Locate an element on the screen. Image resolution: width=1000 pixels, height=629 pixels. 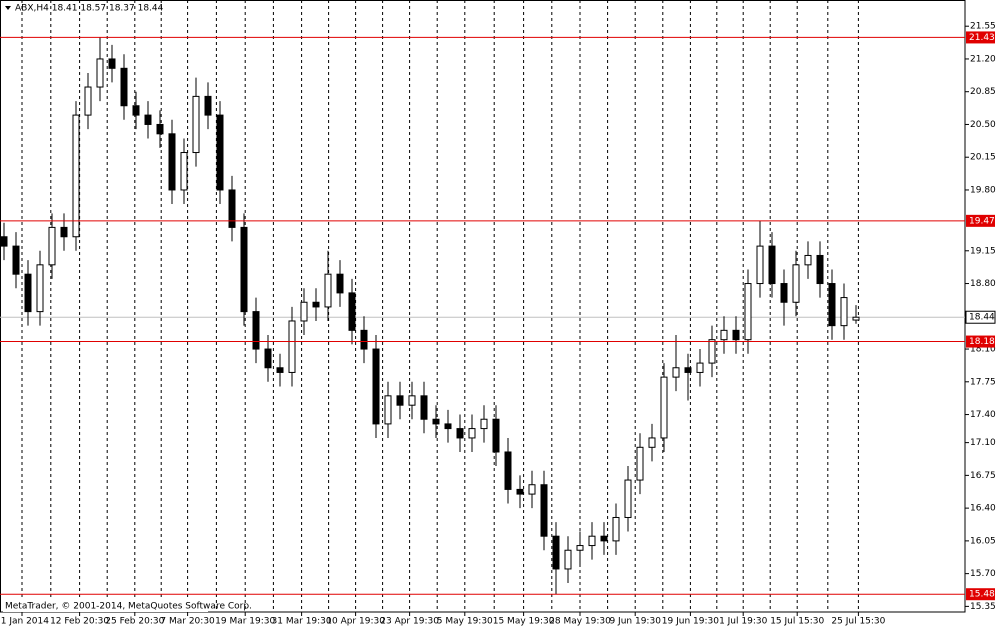
x-tick-label: 7 Mar 20:30 is located at coordinates (187, 622).